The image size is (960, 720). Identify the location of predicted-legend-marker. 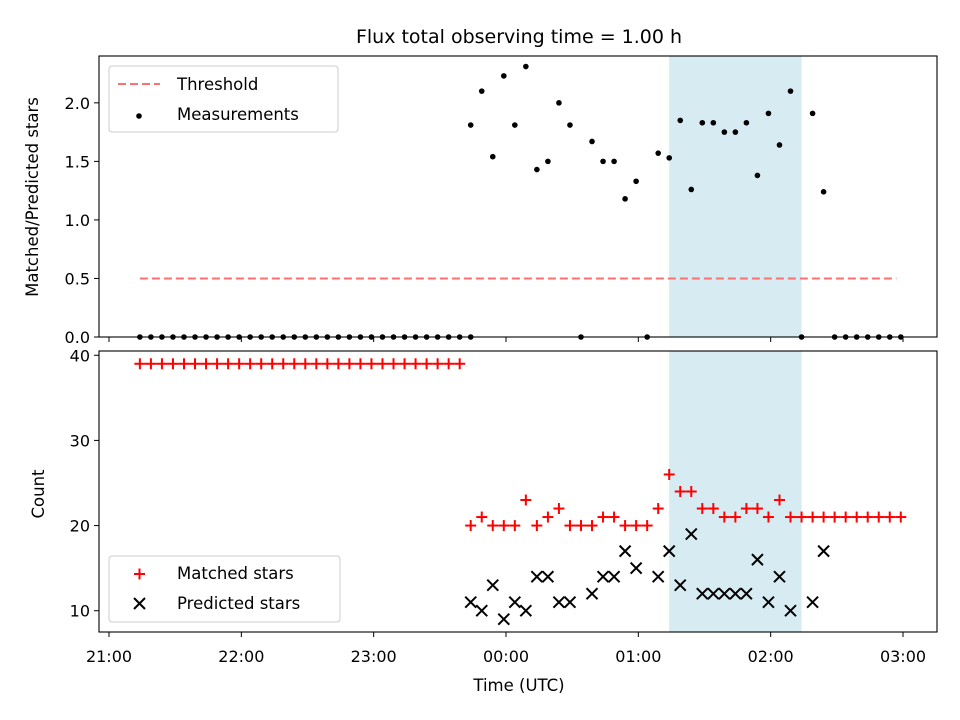
(139, 603).